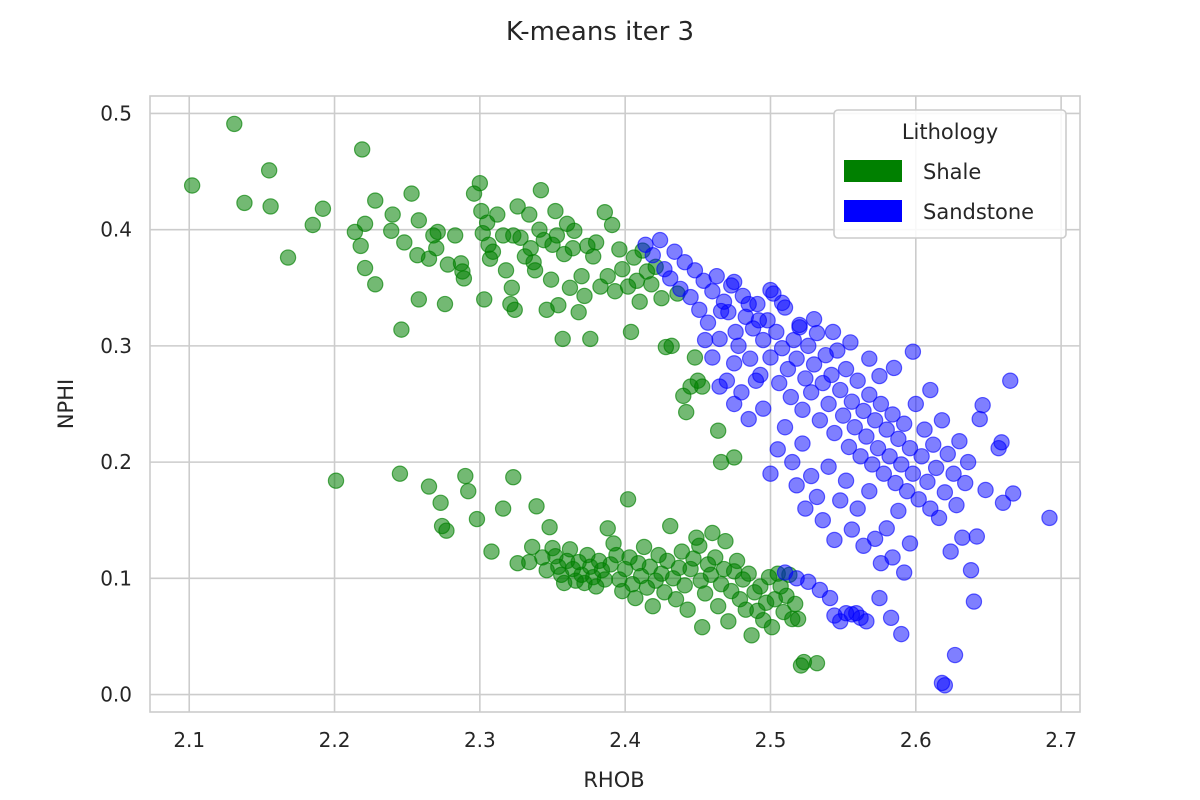 This screenshot has width=1200, height=800. I want to click on legend: Lithology Shale Sandstone, so click(950, 174).